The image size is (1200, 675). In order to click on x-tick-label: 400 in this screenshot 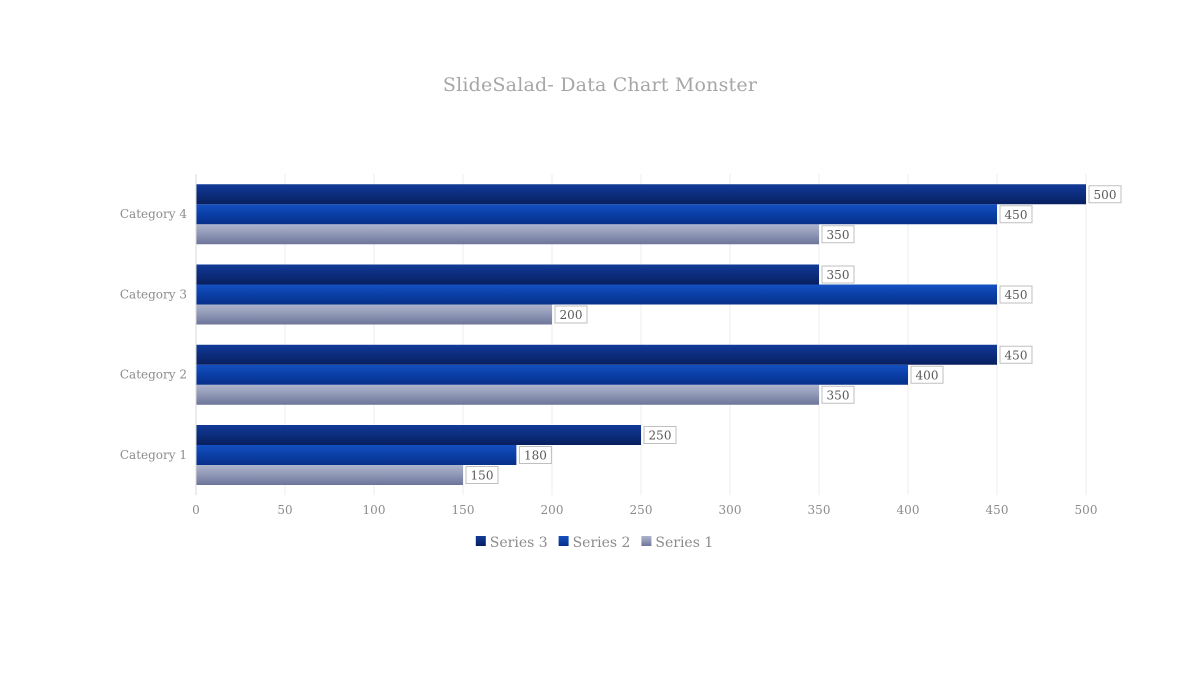, I will do `click(908, 510)`.